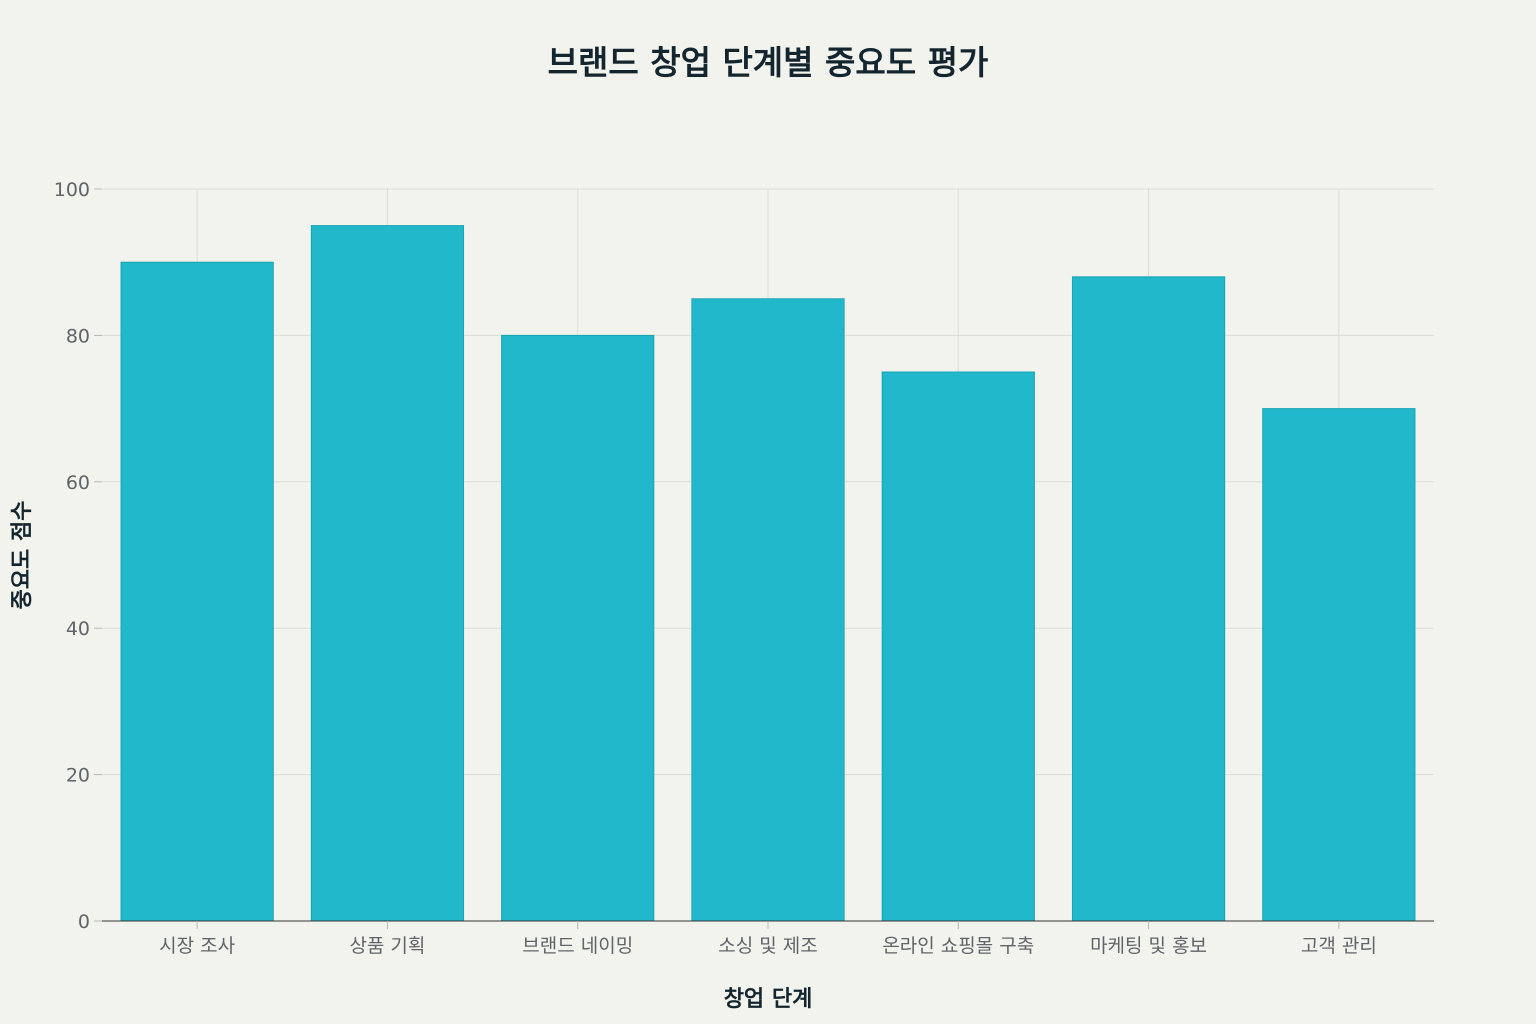  Describe the element at coordinates (577, 946) in the screenshot. I see `x-tick-label: 브랜드 네이밍` at that location.